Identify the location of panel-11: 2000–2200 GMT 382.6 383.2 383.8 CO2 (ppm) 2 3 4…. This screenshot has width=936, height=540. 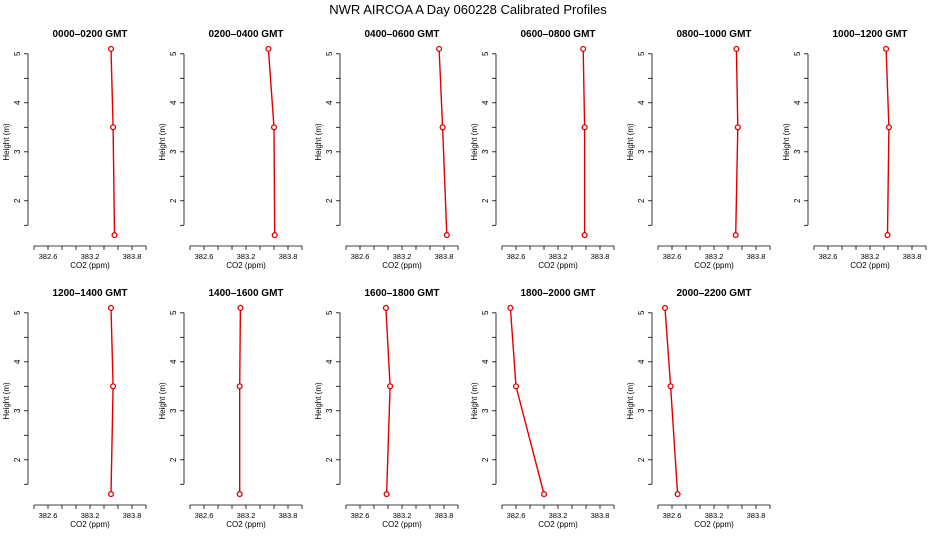
(698, 408).